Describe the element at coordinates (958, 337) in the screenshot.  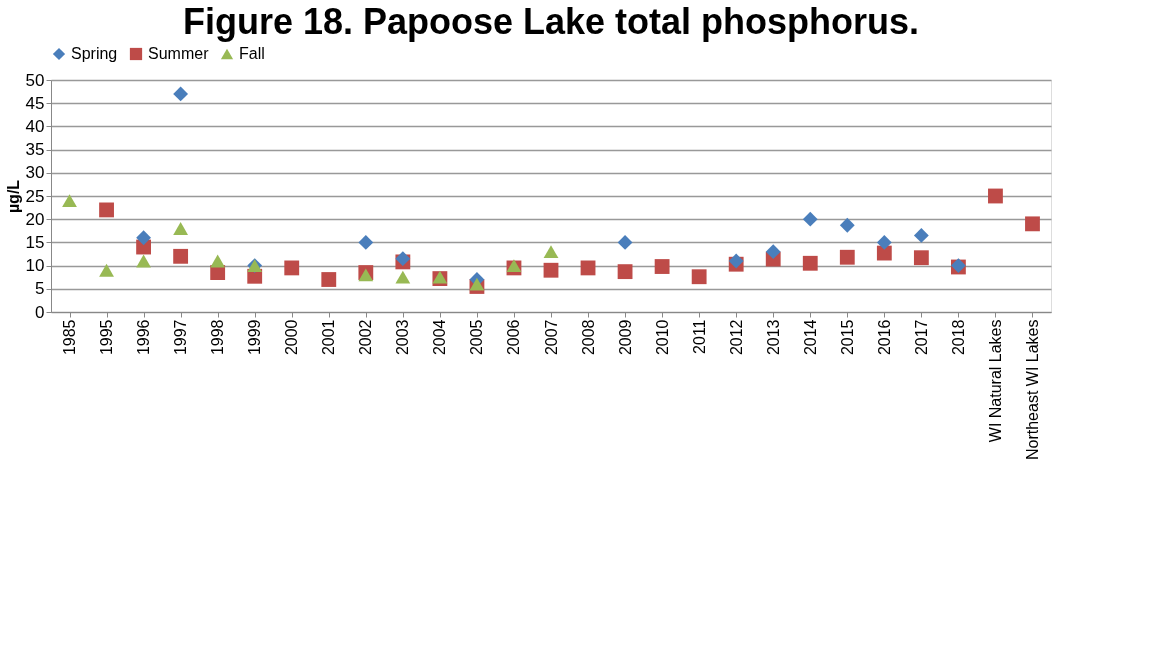
I see `x-tick-label: 2018` at that location.